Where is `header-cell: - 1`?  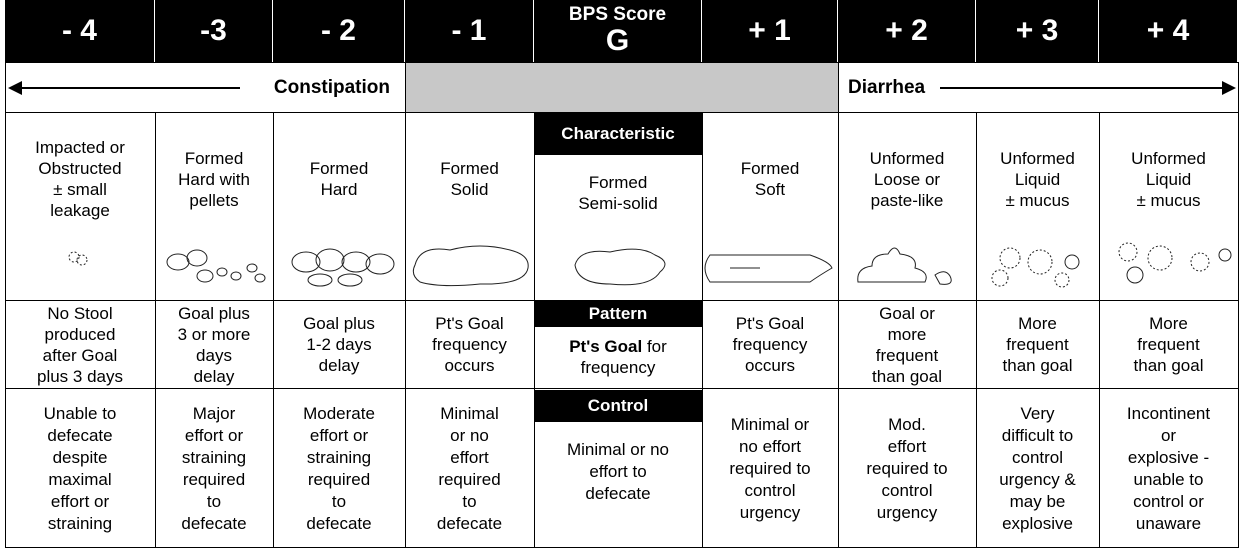
header-cell: - 1 is located at coordinates (469, 31).